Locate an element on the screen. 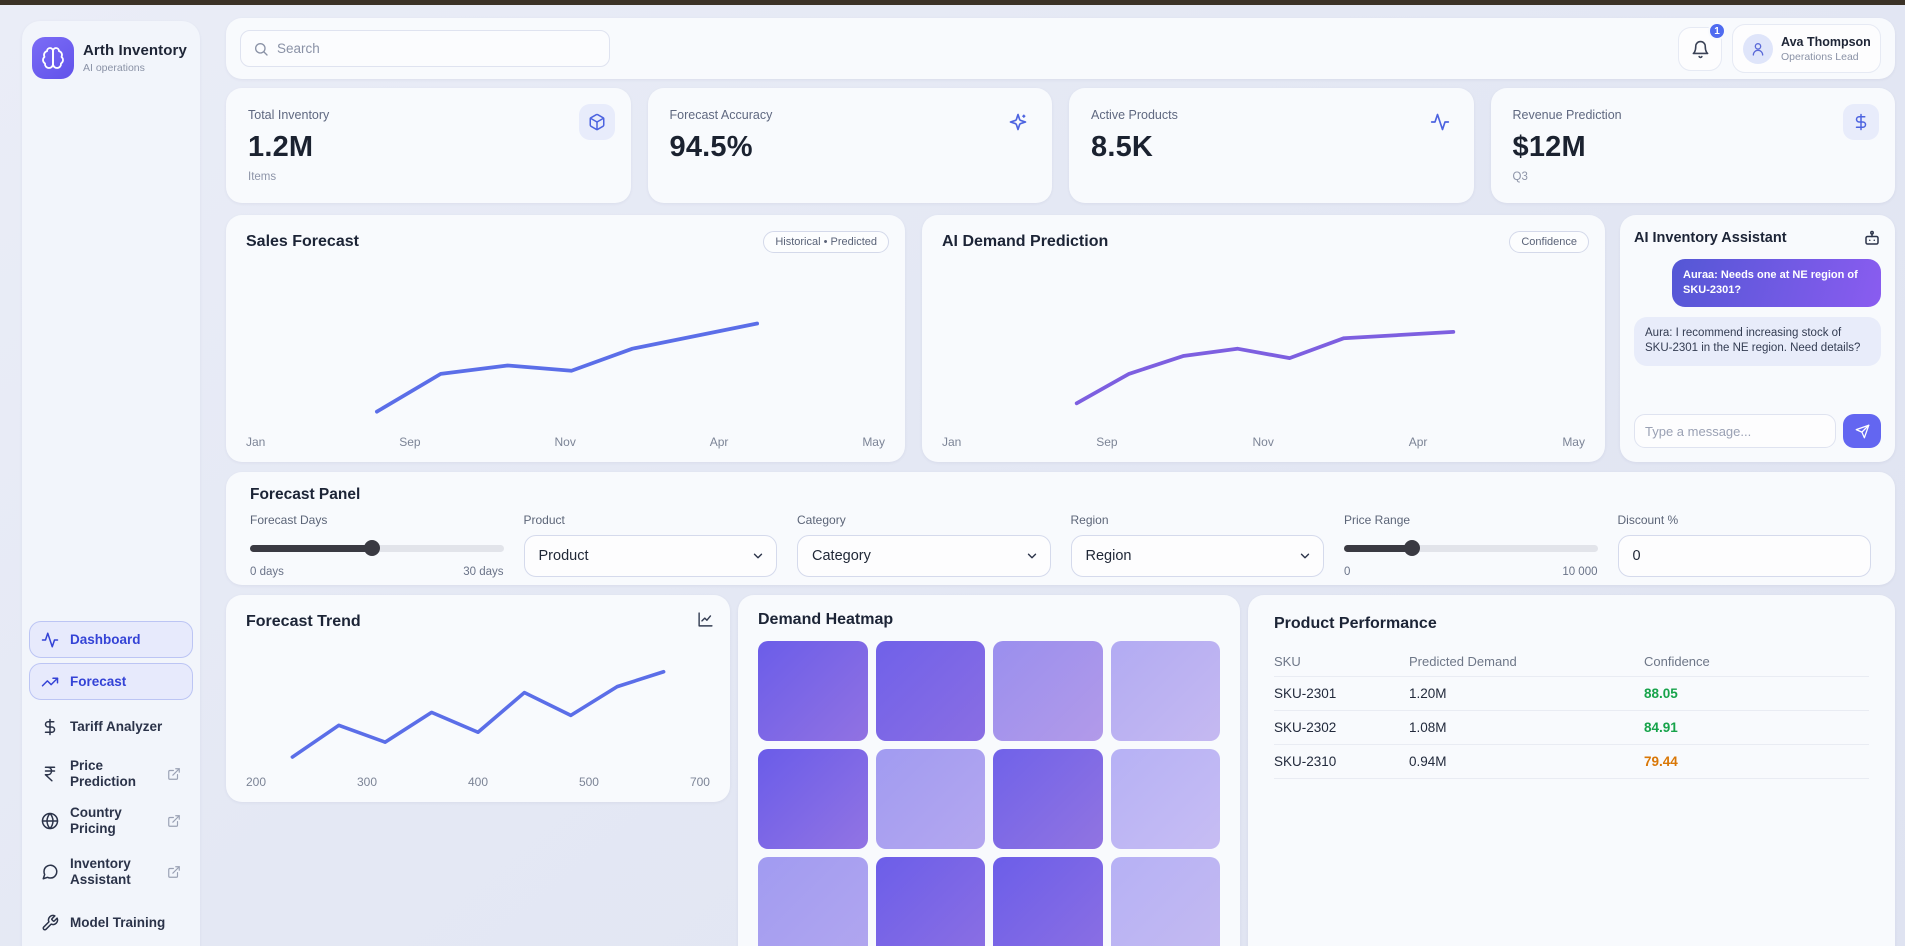 This screenshot has width=1905, height=946. line-chart-icon is located at coordinates (705, 619).